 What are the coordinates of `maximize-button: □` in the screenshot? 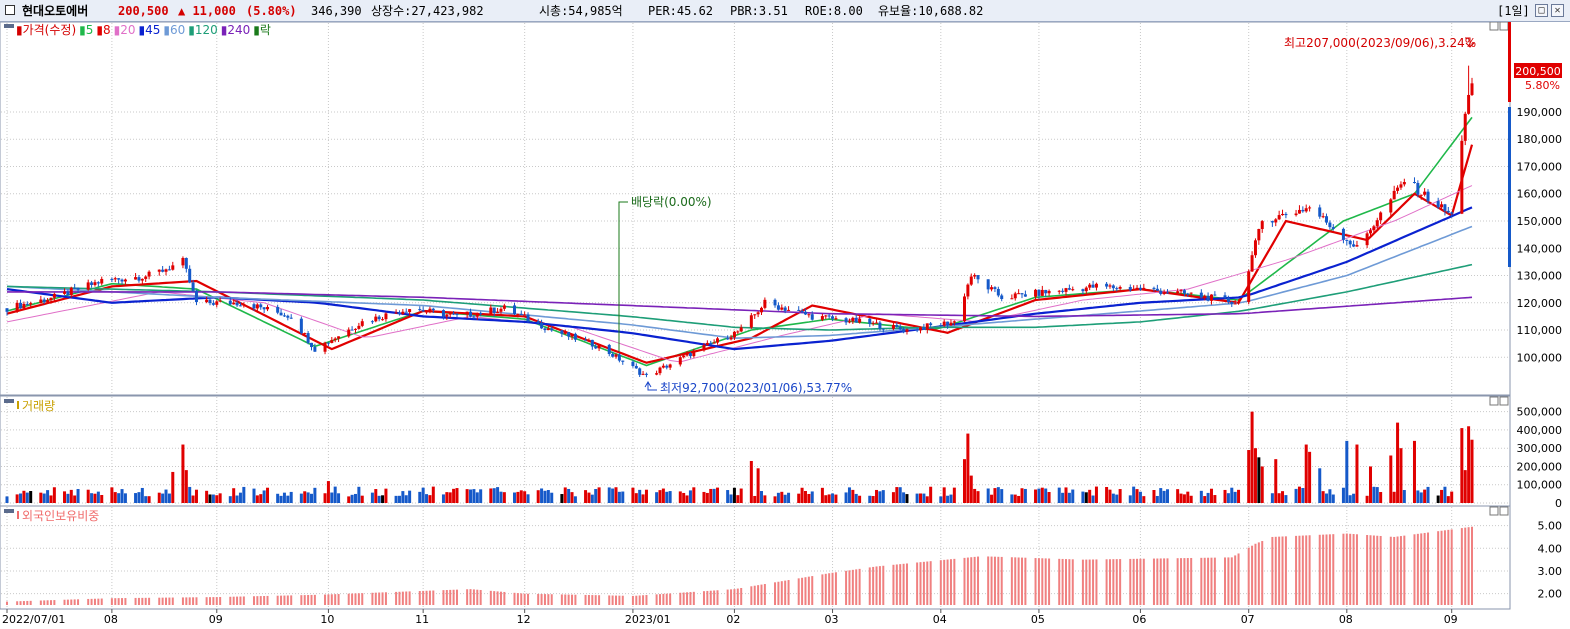 It's located at (1541, 10).